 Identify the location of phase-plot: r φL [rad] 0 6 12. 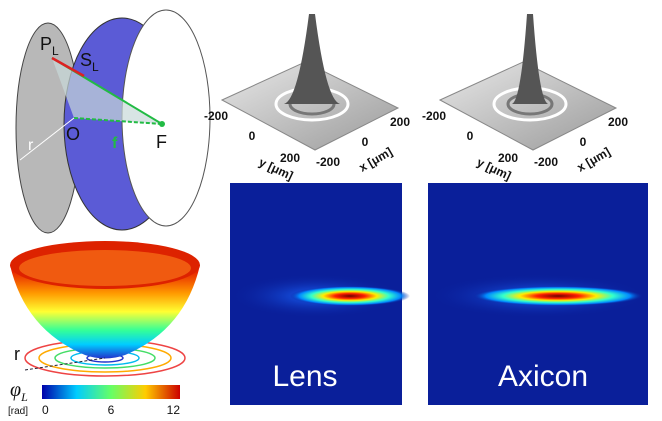
(104, 329).